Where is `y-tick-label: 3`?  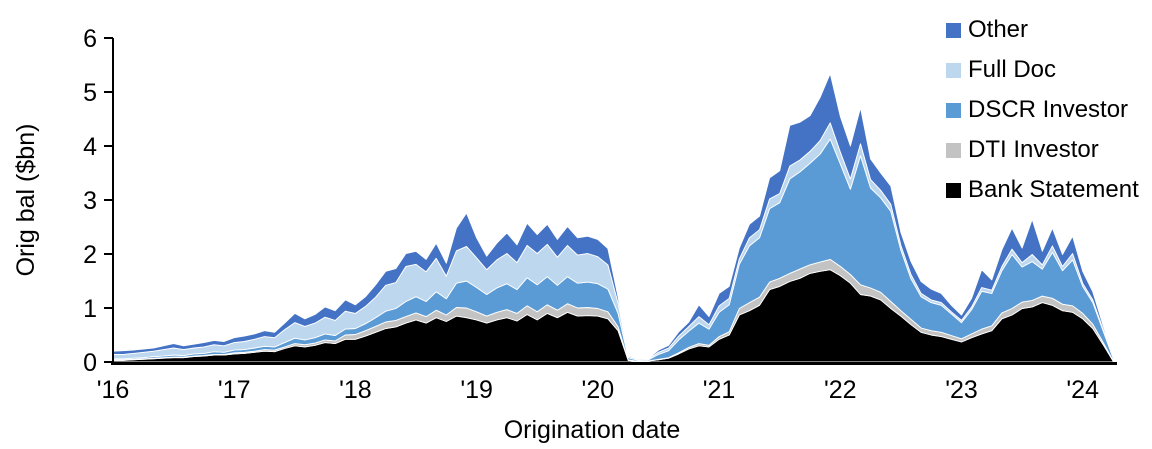
y-tick-label: 3 is located at coordinates (90, 201).